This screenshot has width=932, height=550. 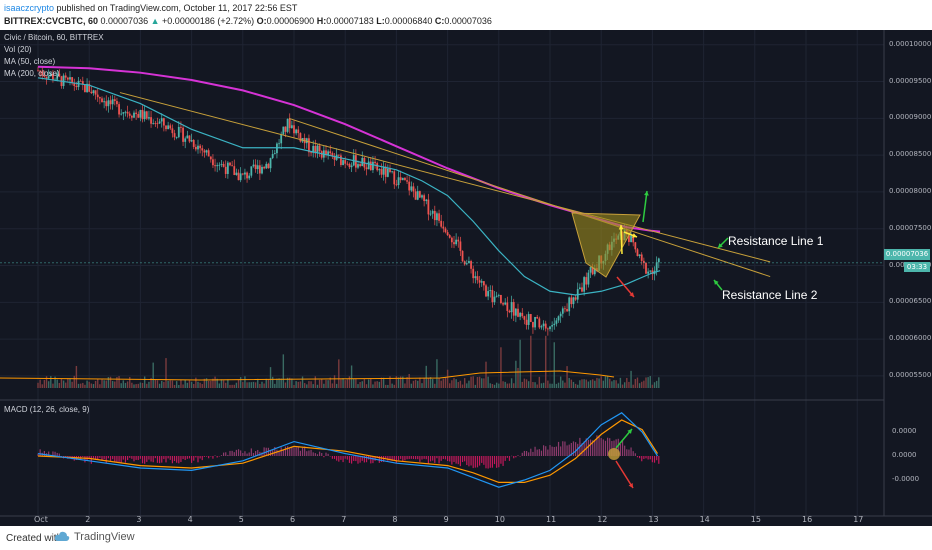 What do you see at coordinates (88, 519) in the screenshot?
I see `time-tick-label: 2` at bounding box center [88, 519].